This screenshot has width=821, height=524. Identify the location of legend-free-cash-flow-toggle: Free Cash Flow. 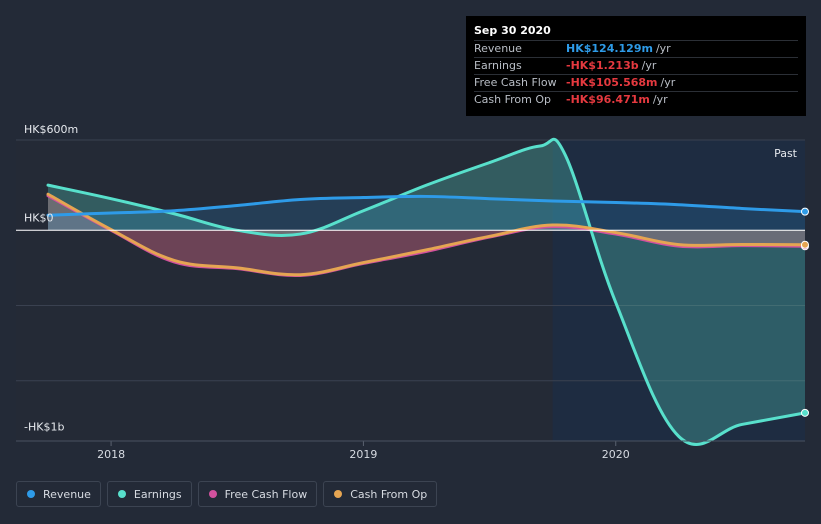
(257, 494).